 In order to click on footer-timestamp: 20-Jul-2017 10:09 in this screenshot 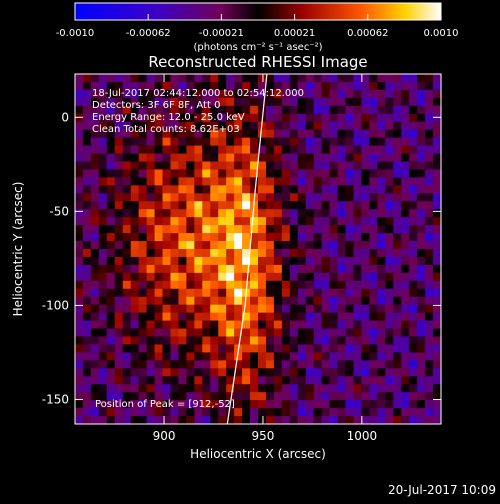, I will do `click(442, 490)`.